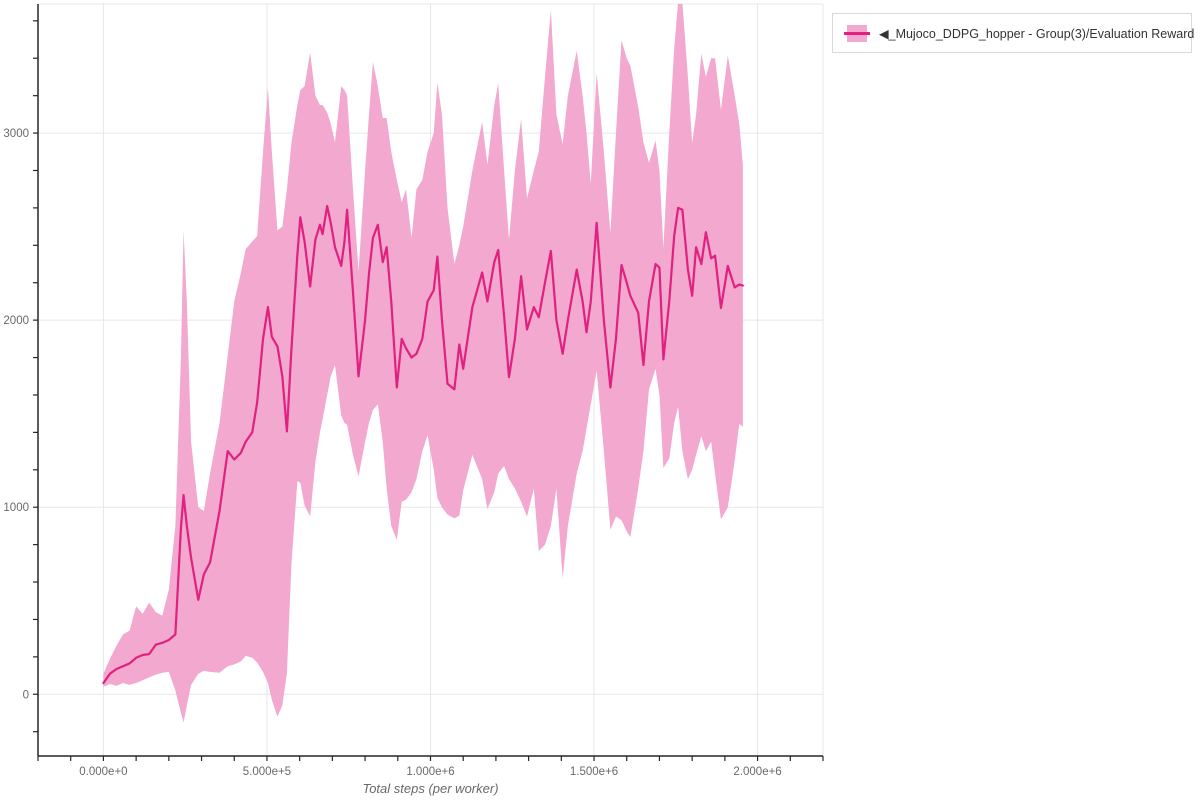 The width and height of the screenshot is (1200, 800). I want to click on y-tick-label: 1000, so click(16, 508).